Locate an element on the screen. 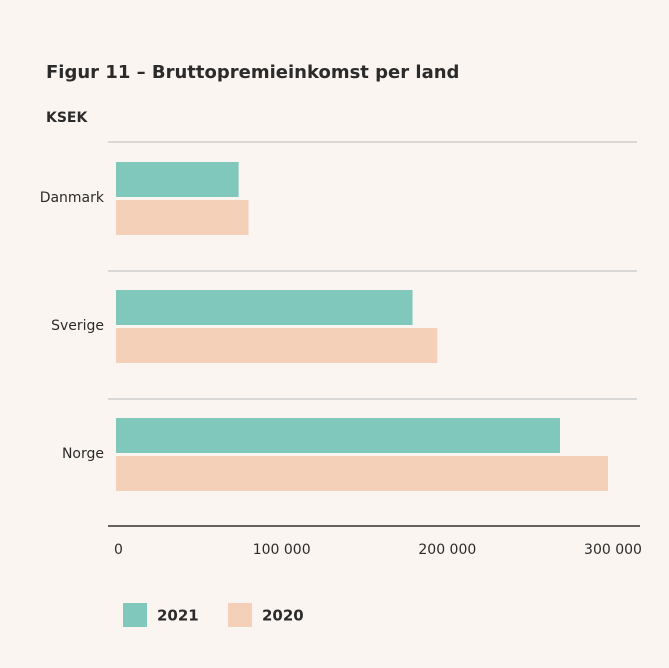  chart-title: Figur 11 – Bruttopremieinkomst per land is located at coordinates (252, 72).